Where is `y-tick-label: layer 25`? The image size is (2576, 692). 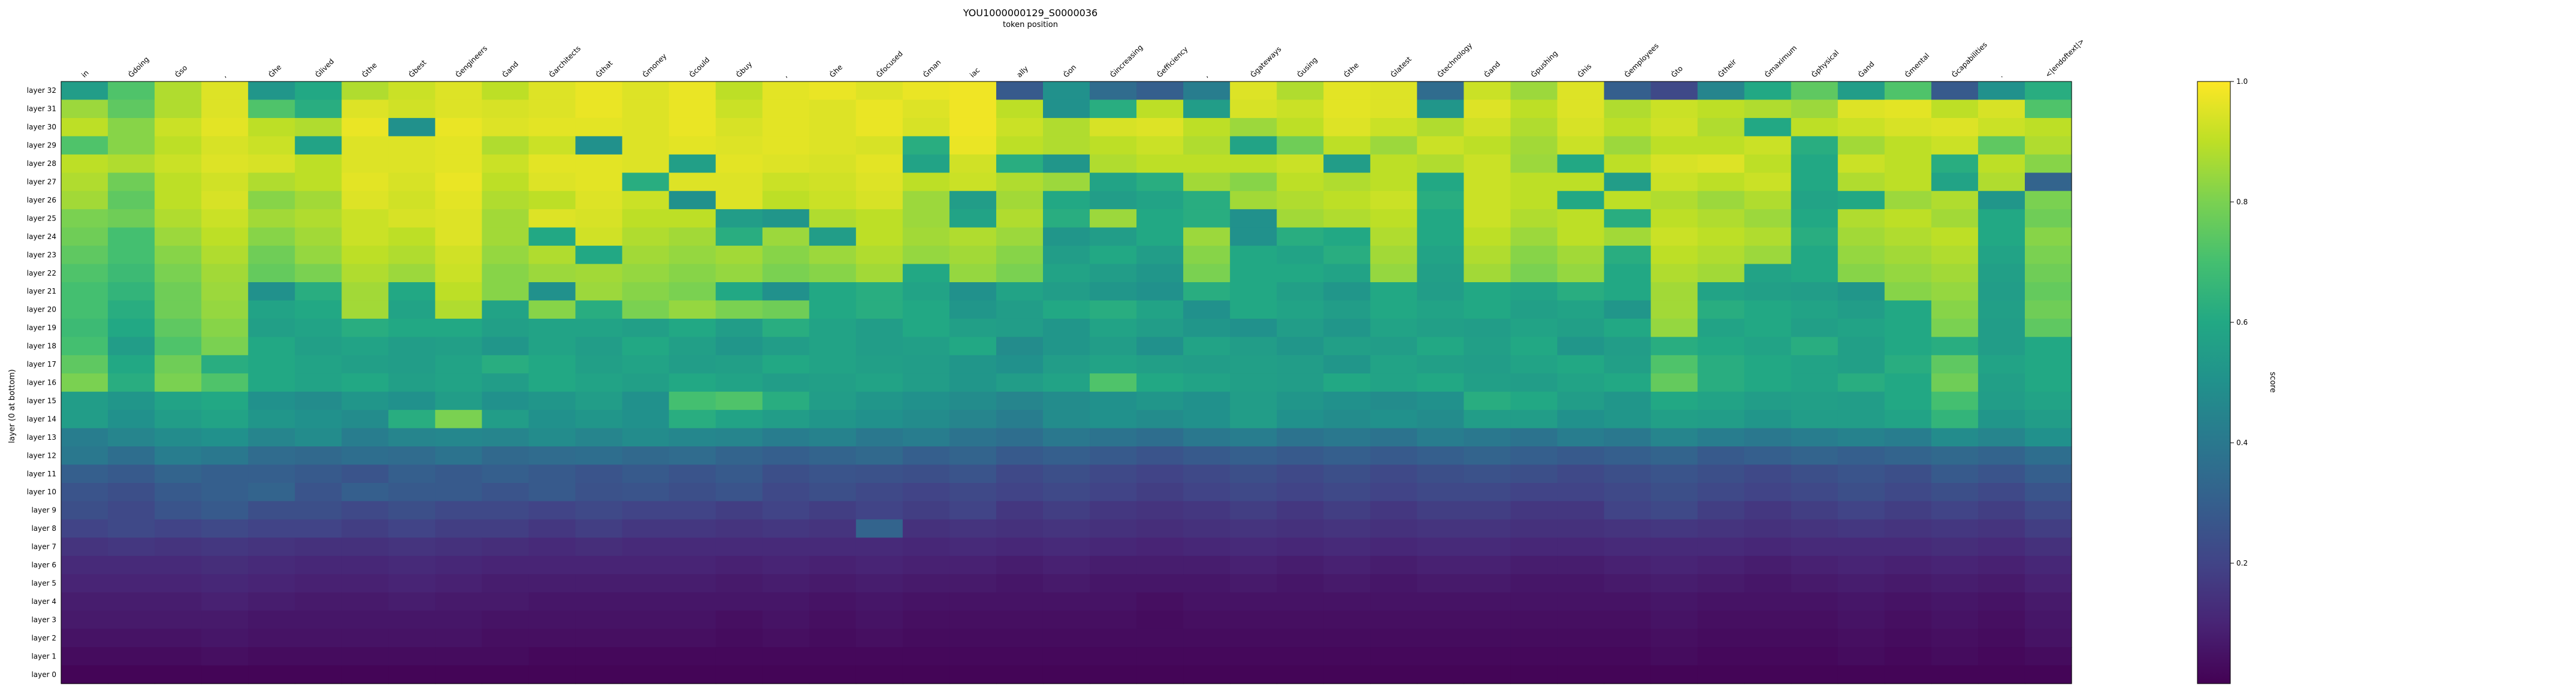 y-tick-label: layer 25 is located at coordinates (41, 218).